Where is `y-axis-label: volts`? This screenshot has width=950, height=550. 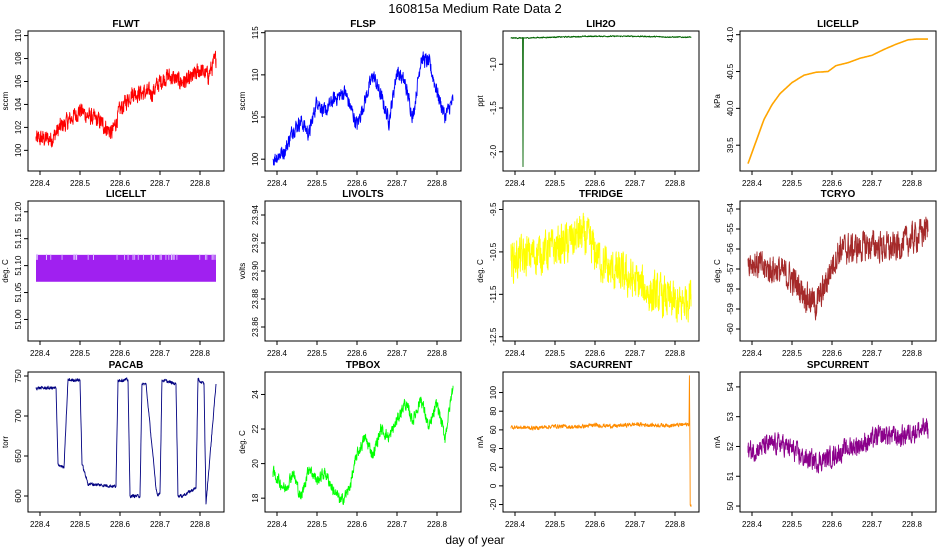 y-axis-label: volts is located at coordinates (242, 271).